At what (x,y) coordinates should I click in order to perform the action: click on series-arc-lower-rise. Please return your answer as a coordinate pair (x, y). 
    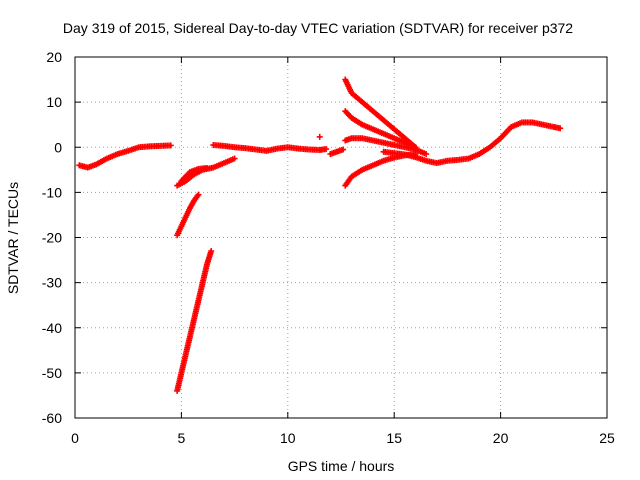
    Looking at the image, I should click on (206, 172).